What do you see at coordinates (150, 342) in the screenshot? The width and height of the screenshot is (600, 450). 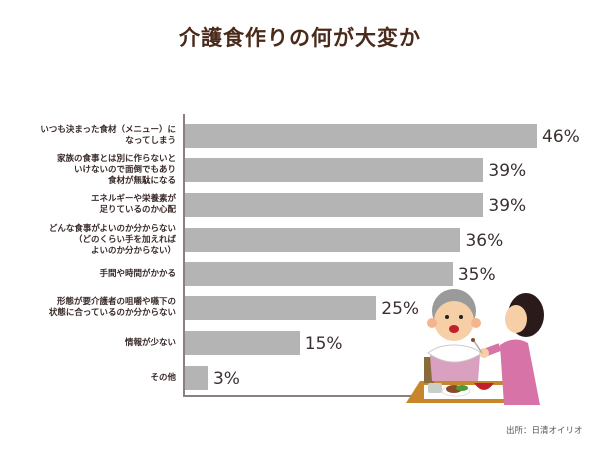 I see `category-label-line: 情報が少ない` at bounding box center [150, 342].